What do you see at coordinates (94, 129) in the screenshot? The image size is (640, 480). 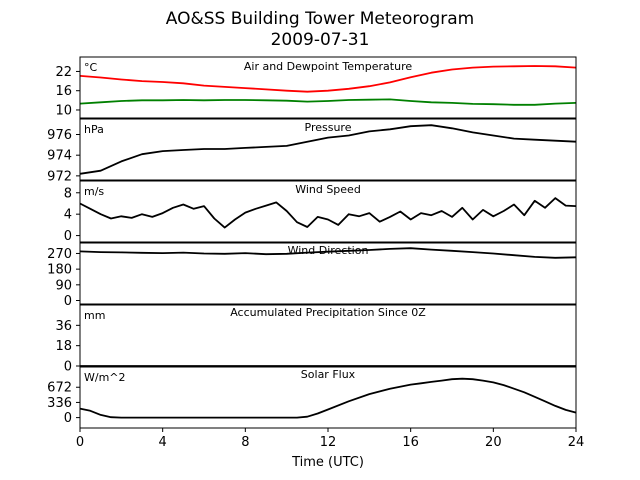 I see `pressure-unit-label: hPa` at bounding box center [94, 129].